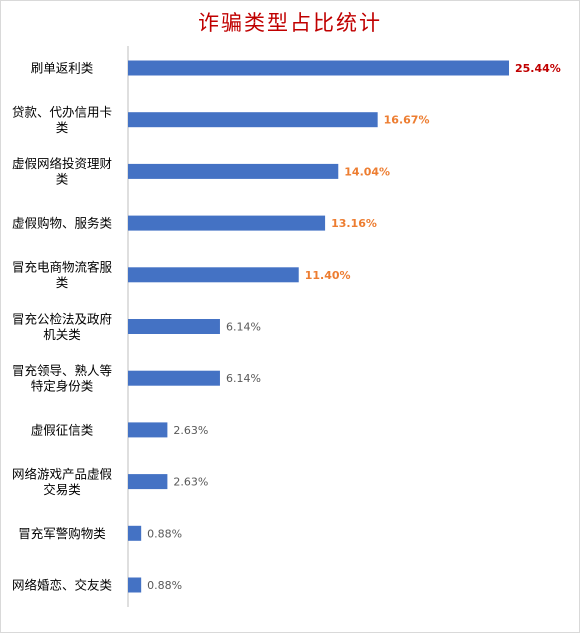 The image size is (580, 633). I want to click on category-label: 网络婚恋、交友类, so click(62, 585).